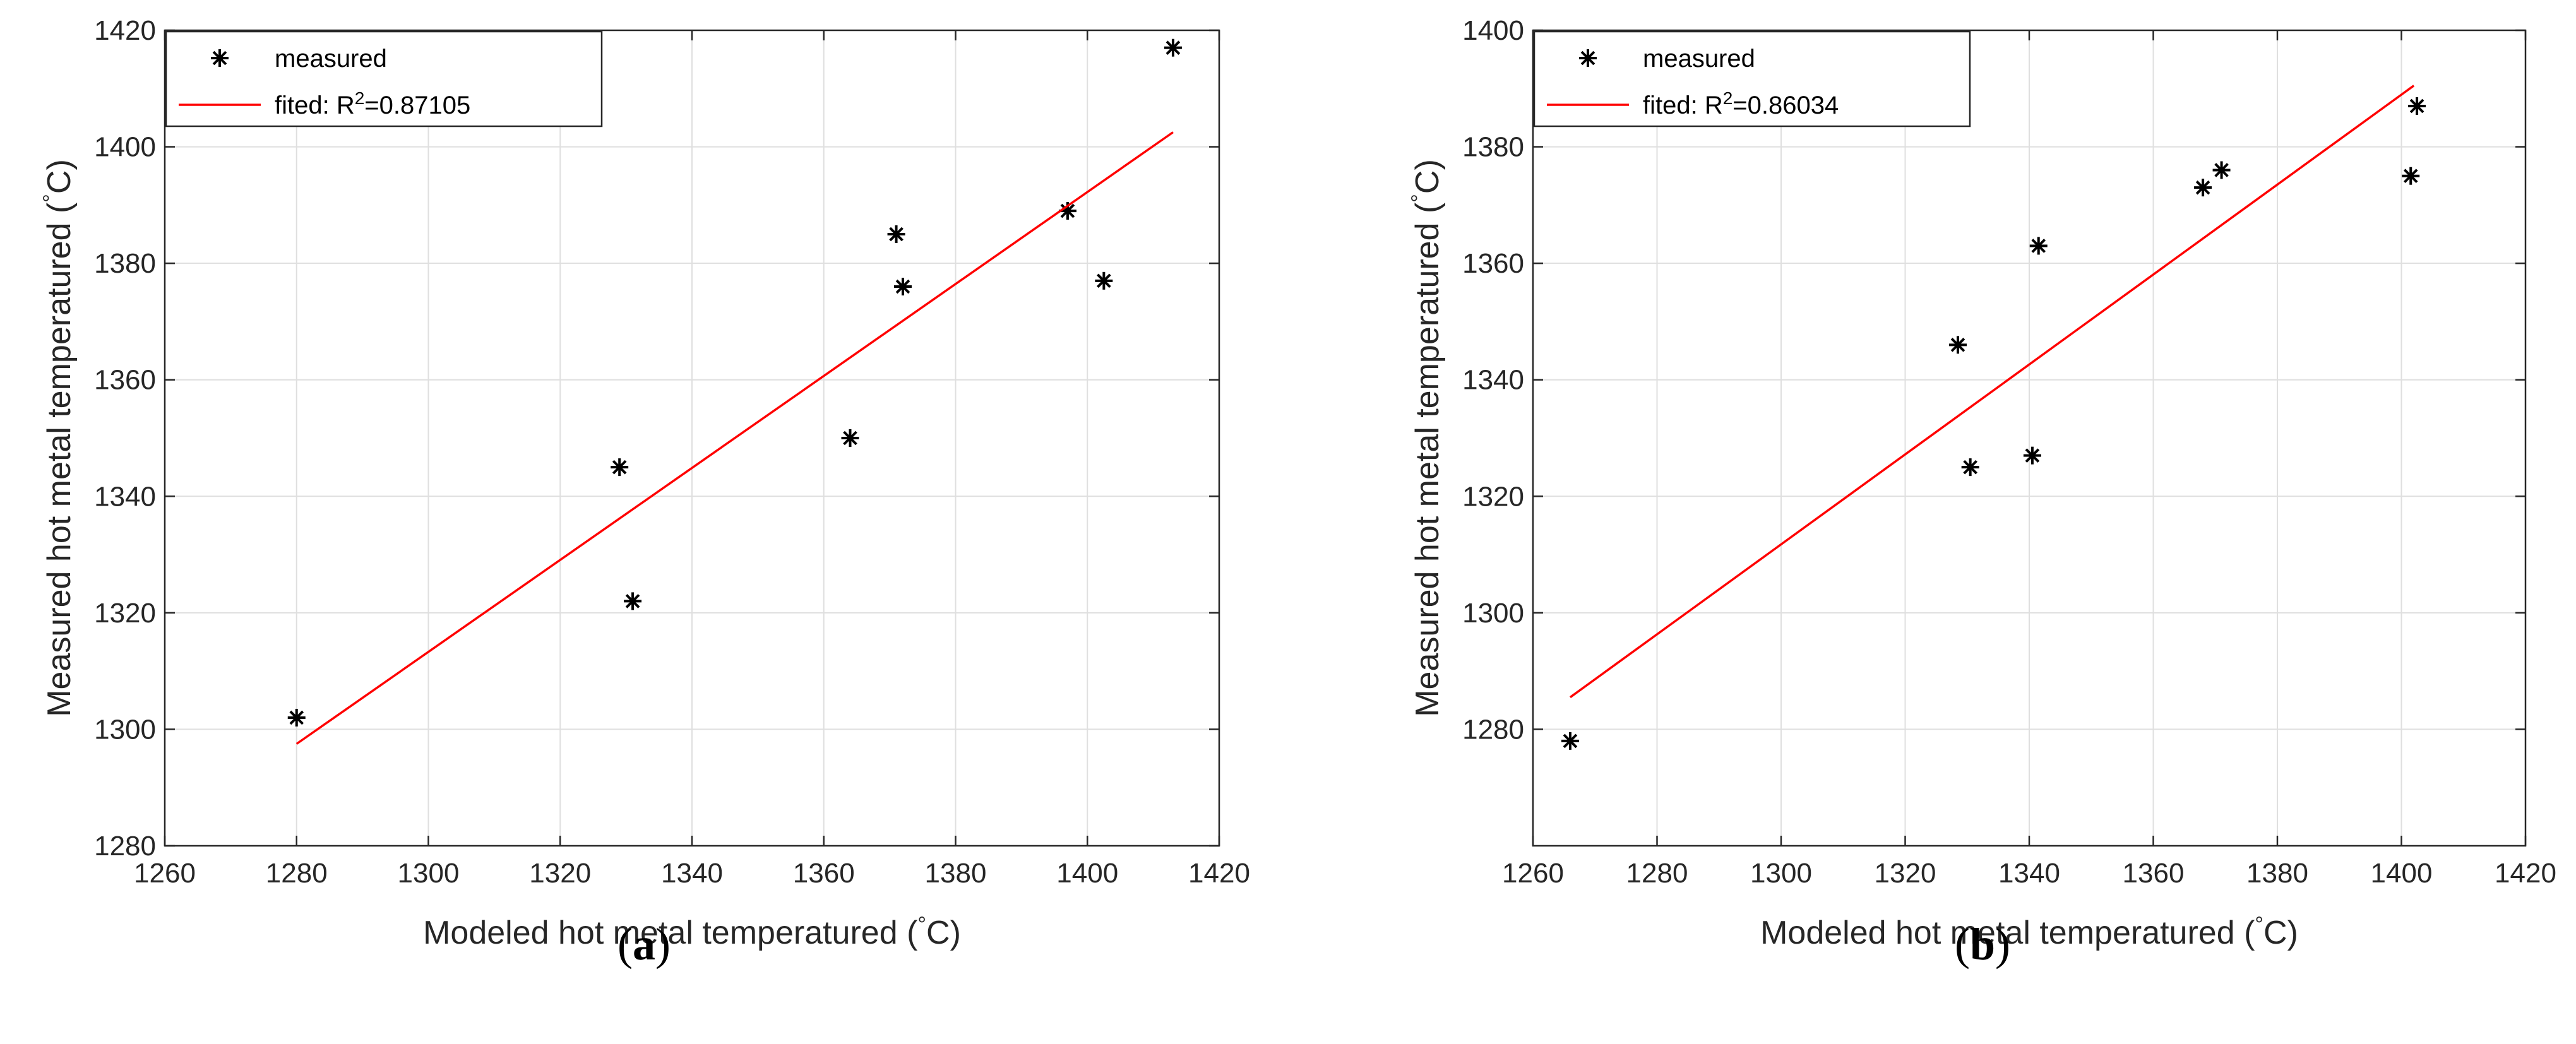  I want to click on y-tick-label: 1420, so click(125, 31).